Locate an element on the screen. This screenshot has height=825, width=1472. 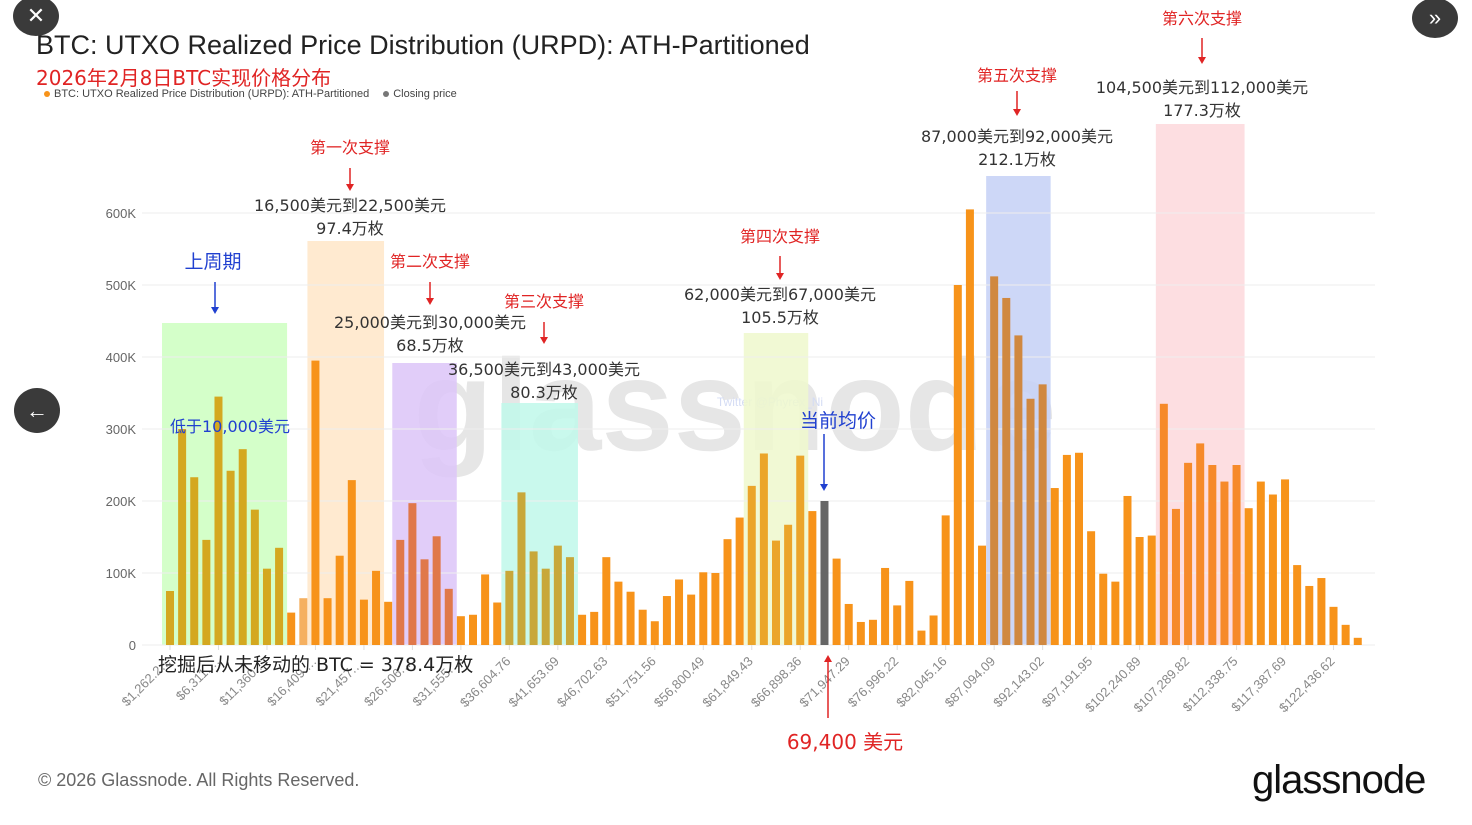
annotation-support-2-label: 第二次支撑 is located at coordinates (430, 261).